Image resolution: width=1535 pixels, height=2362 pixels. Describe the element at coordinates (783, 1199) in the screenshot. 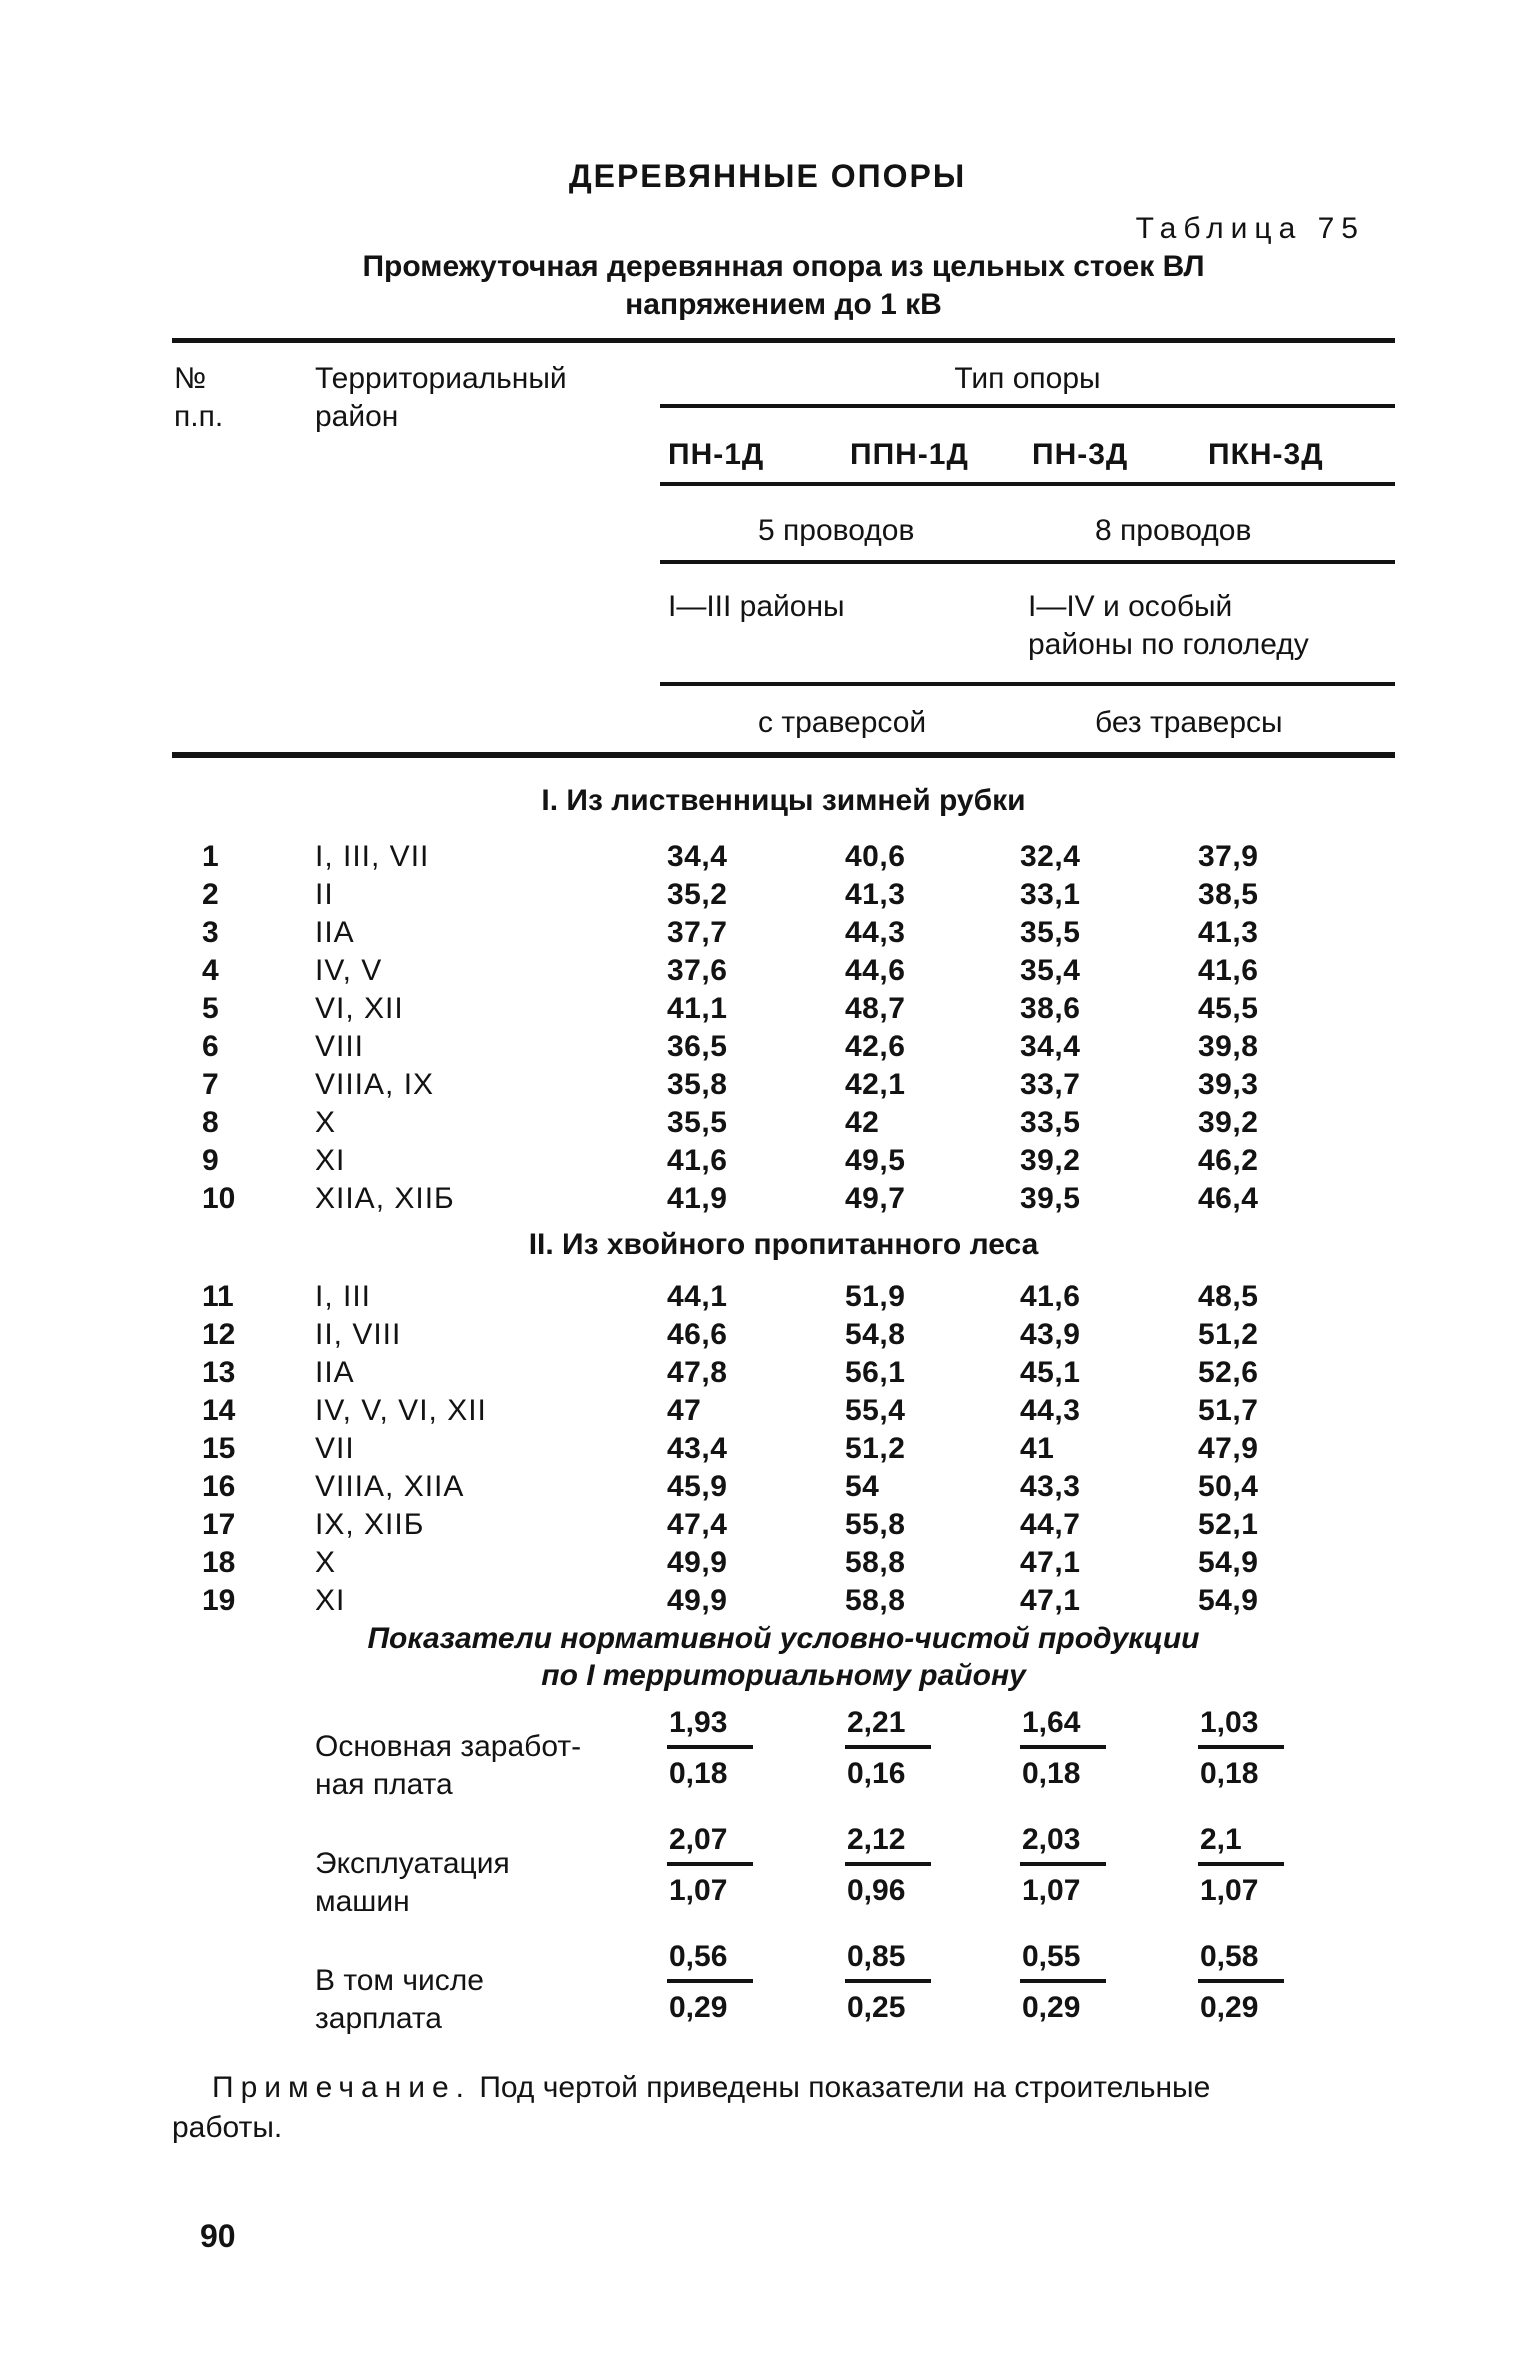

I see `table-row: 10 XIIА, XIIБ 41,9 49,7 39,5 46,4` at that location.